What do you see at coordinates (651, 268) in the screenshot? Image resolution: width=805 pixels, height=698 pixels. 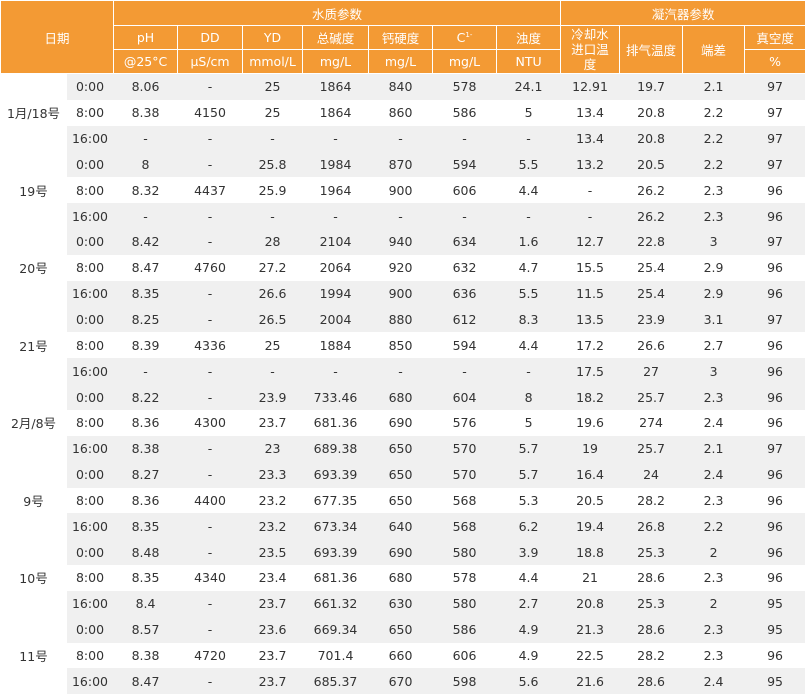 I see `value-cell: 25.4` at bounding box center [651, 268].